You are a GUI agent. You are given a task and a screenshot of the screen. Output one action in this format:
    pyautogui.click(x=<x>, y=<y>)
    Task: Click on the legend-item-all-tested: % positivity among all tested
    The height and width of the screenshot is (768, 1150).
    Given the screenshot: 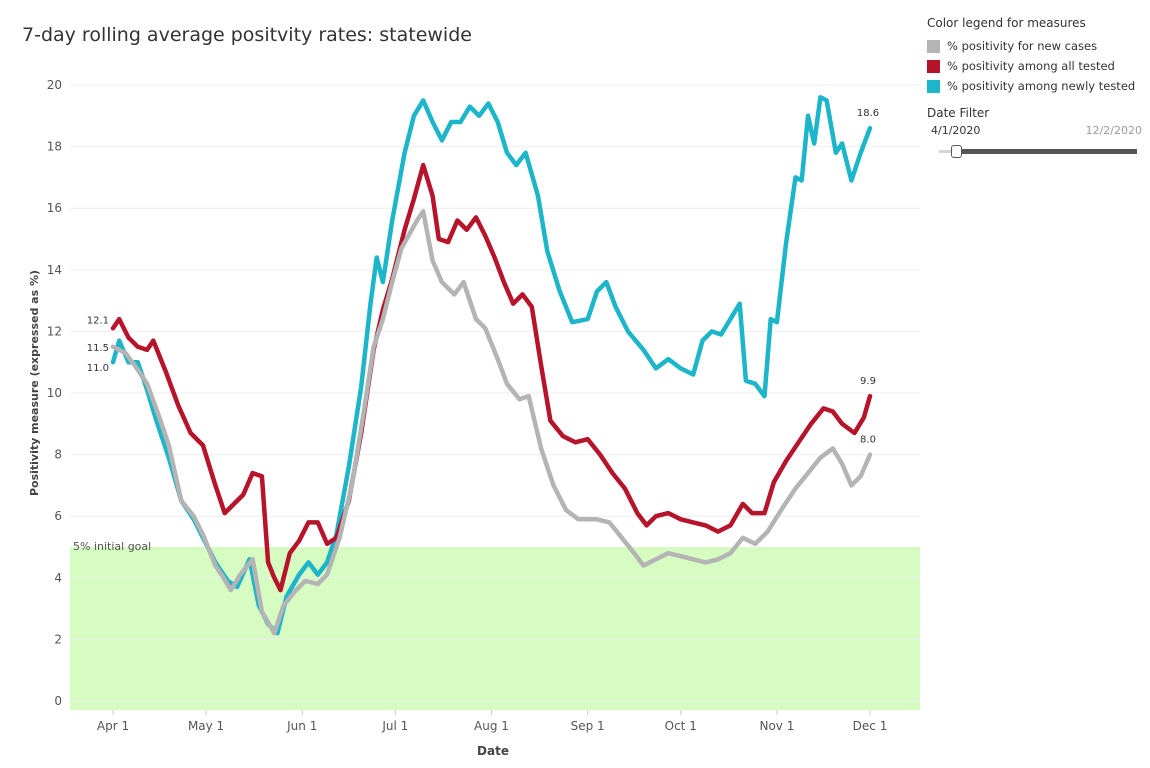 What is the action you would take?
    pyautogui.click(x=1034, y=66)
    